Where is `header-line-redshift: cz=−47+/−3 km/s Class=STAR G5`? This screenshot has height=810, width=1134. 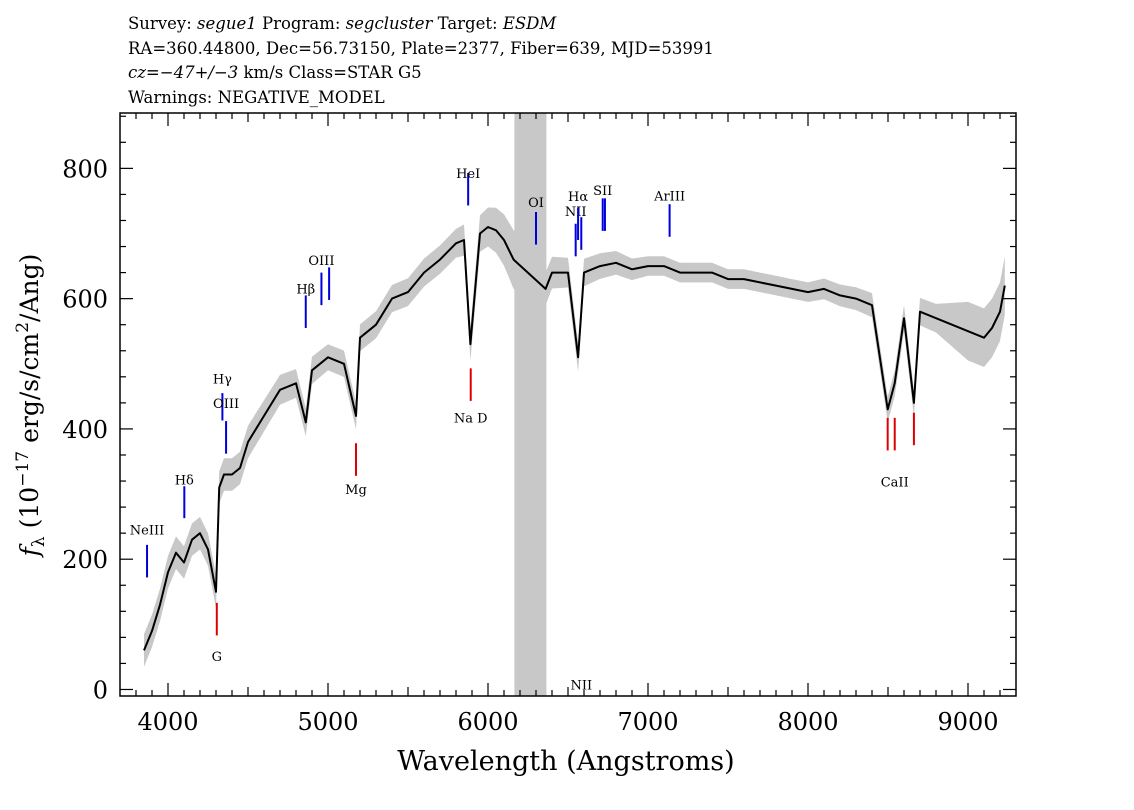
header-line-redshift: cz=−47+/−3 km/s Class=STAR G5 is located at coordinates (421, 73).